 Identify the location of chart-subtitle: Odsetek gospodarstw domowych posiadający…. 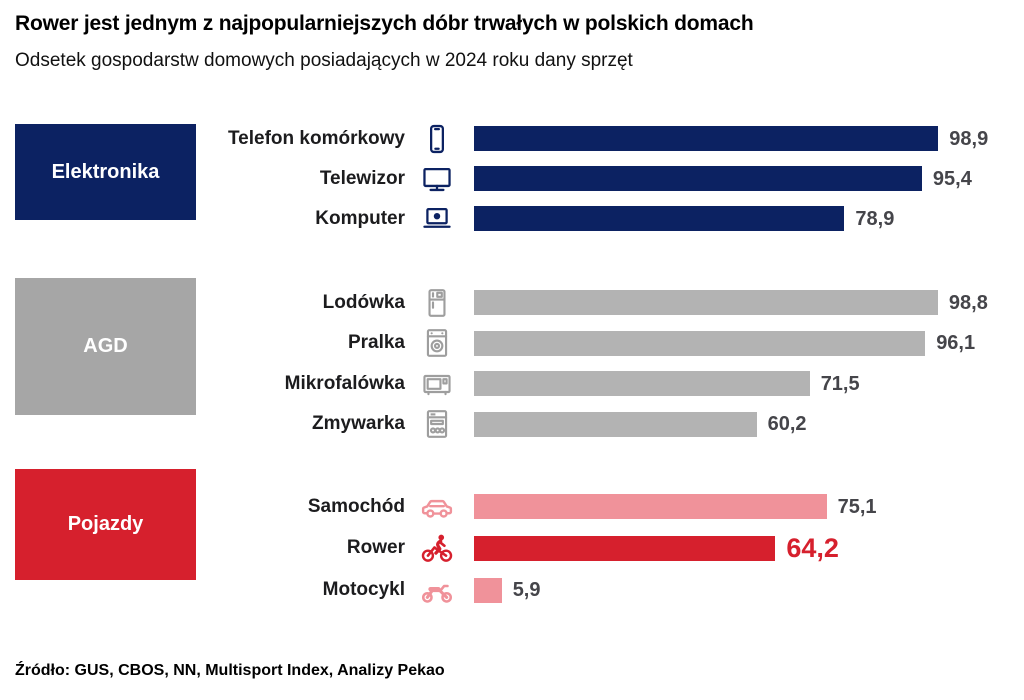
(324, 60).